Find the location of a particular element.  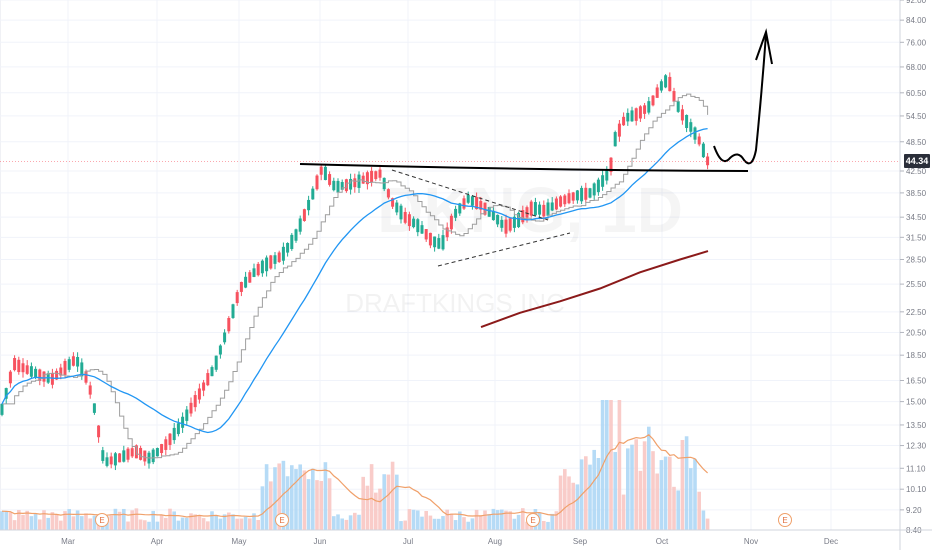

last-price-badge: 44.34 is located at coordinates (917, 161).